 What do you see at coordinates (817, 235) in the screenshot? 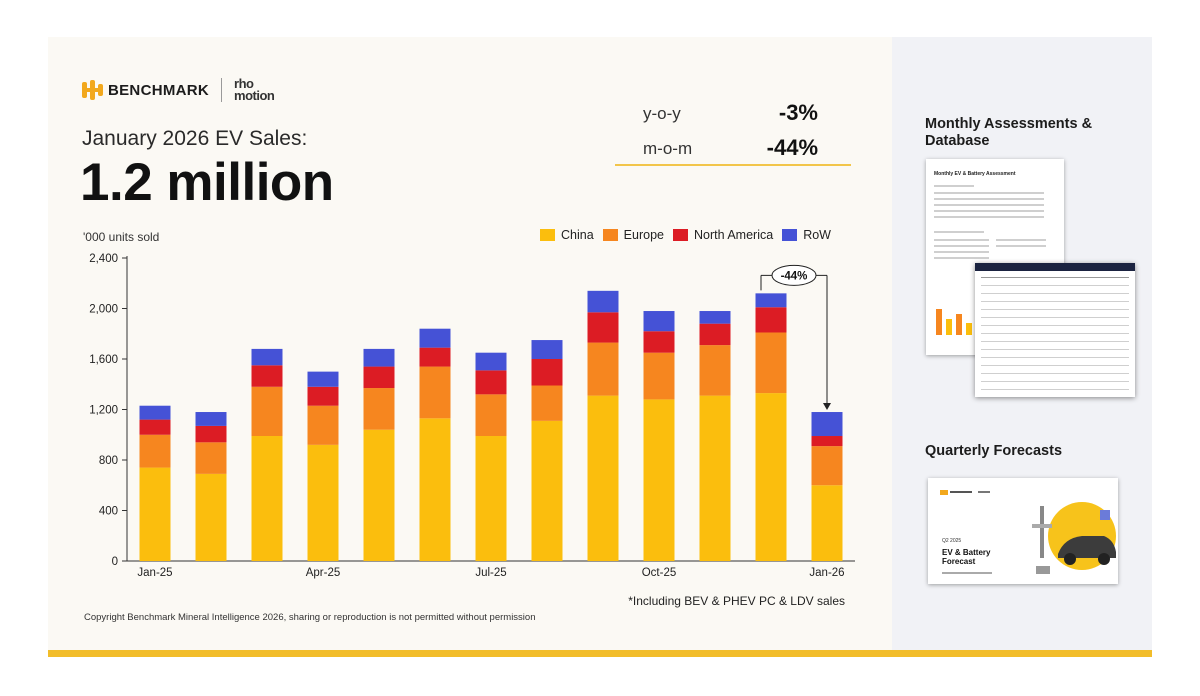
I see `legend-label-row: RoW` at bounding box center [817, 235].